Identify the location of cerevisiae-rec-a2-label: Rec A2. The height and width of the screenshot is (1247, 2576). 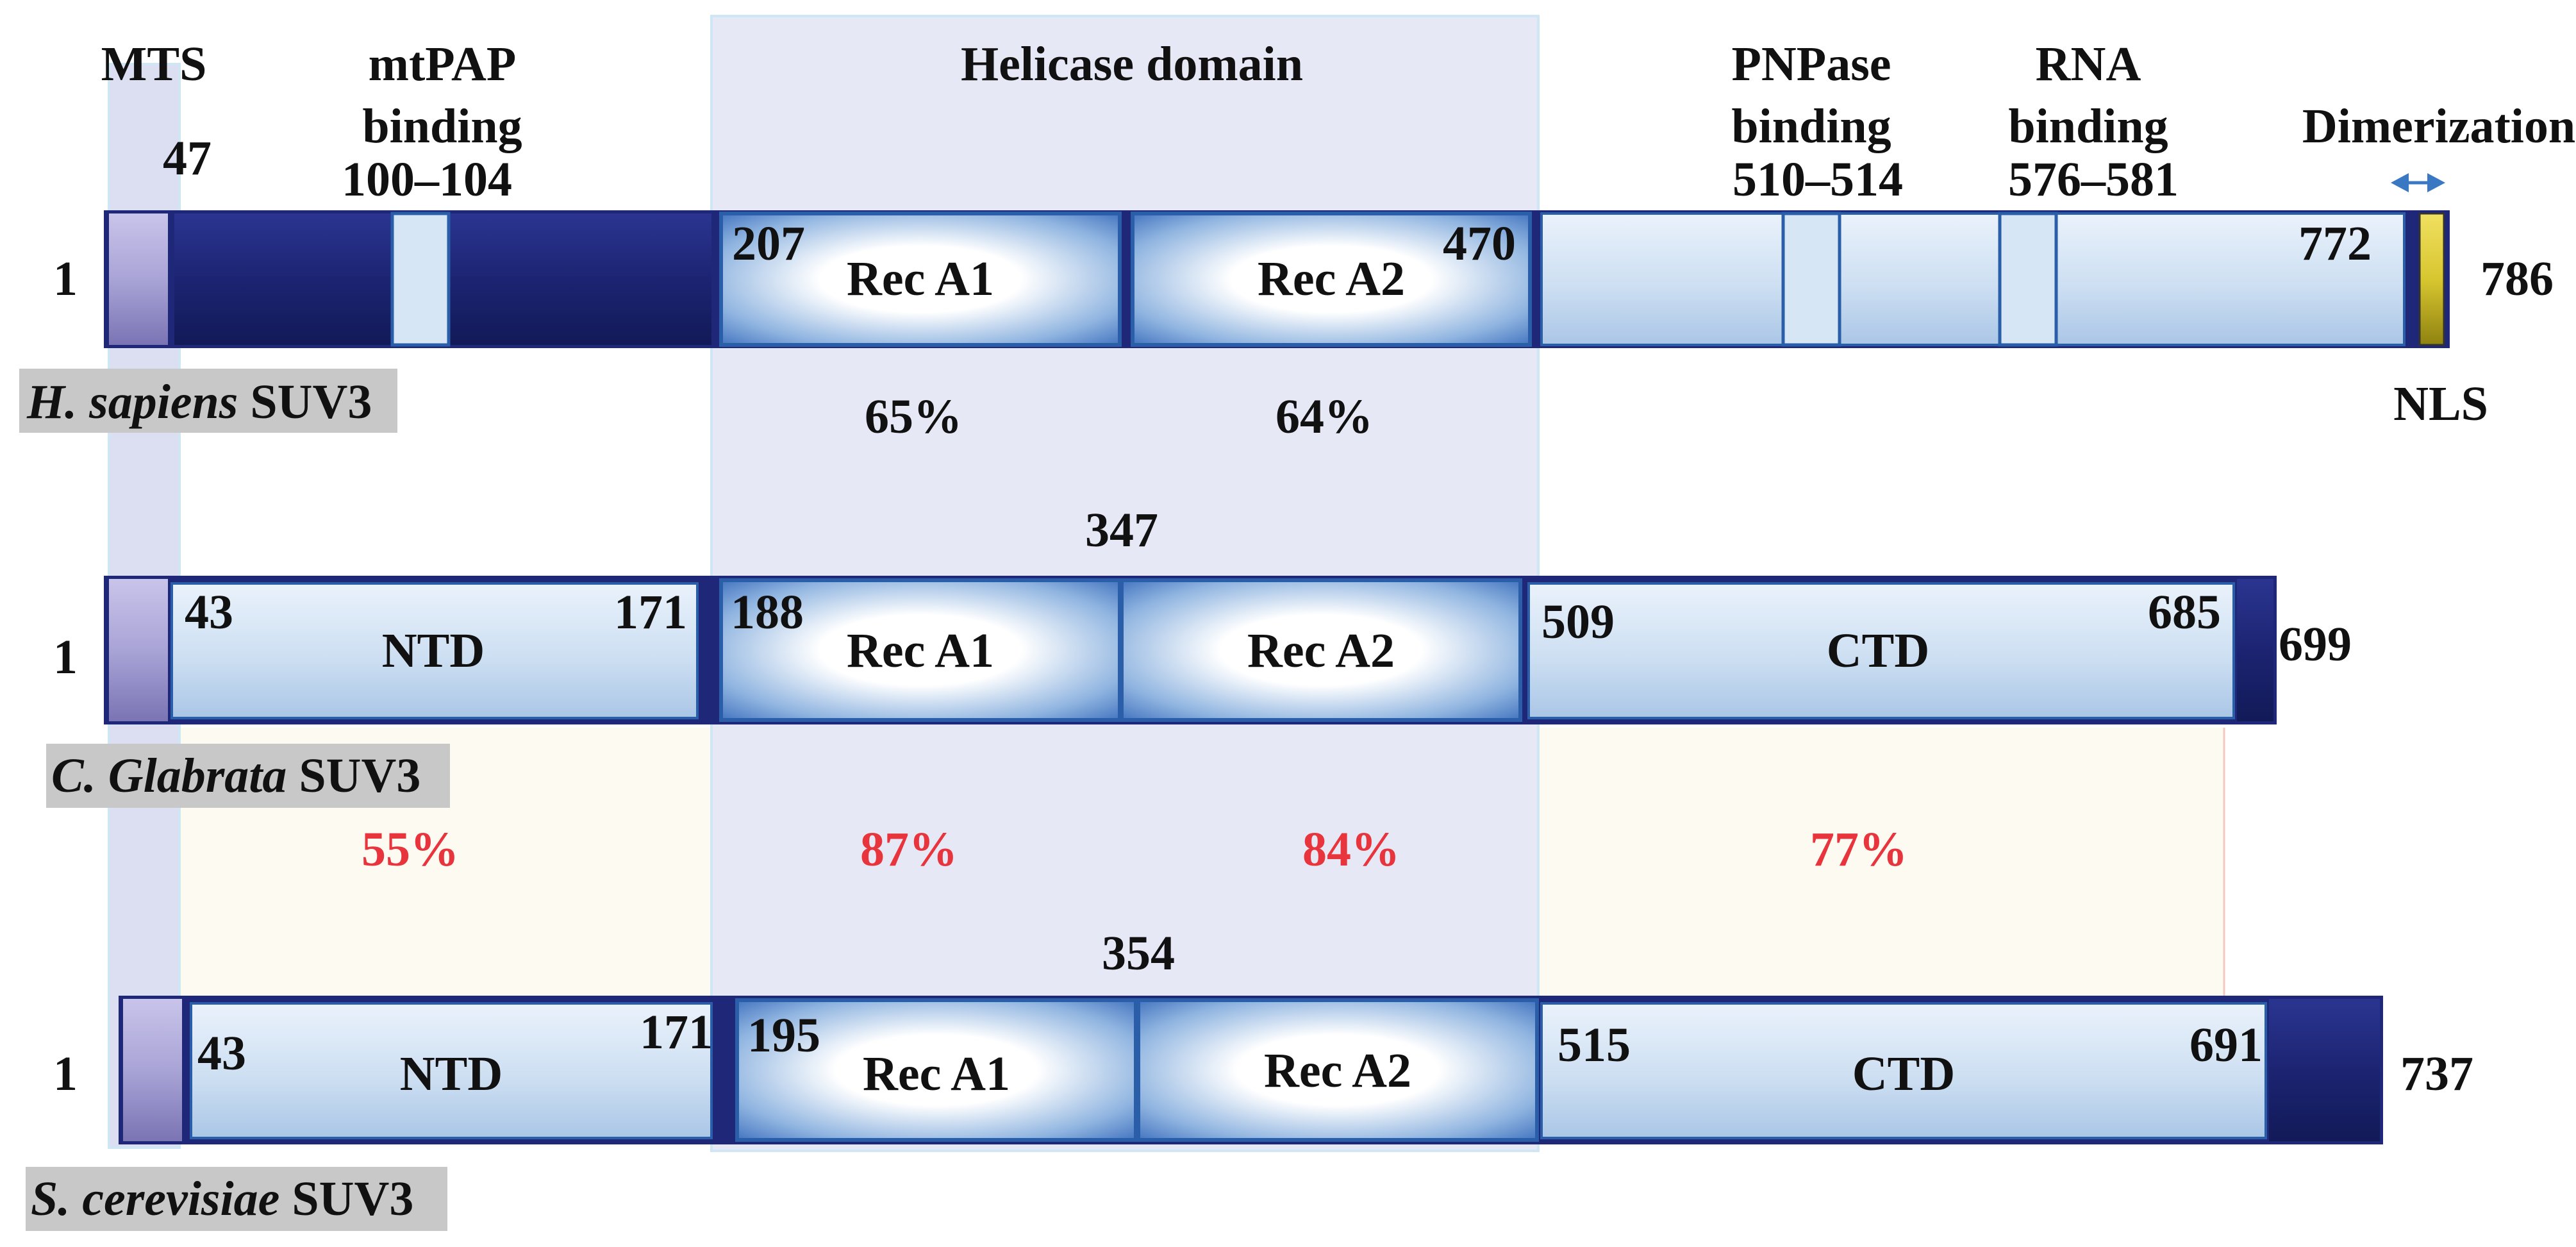
(1338, 1071).